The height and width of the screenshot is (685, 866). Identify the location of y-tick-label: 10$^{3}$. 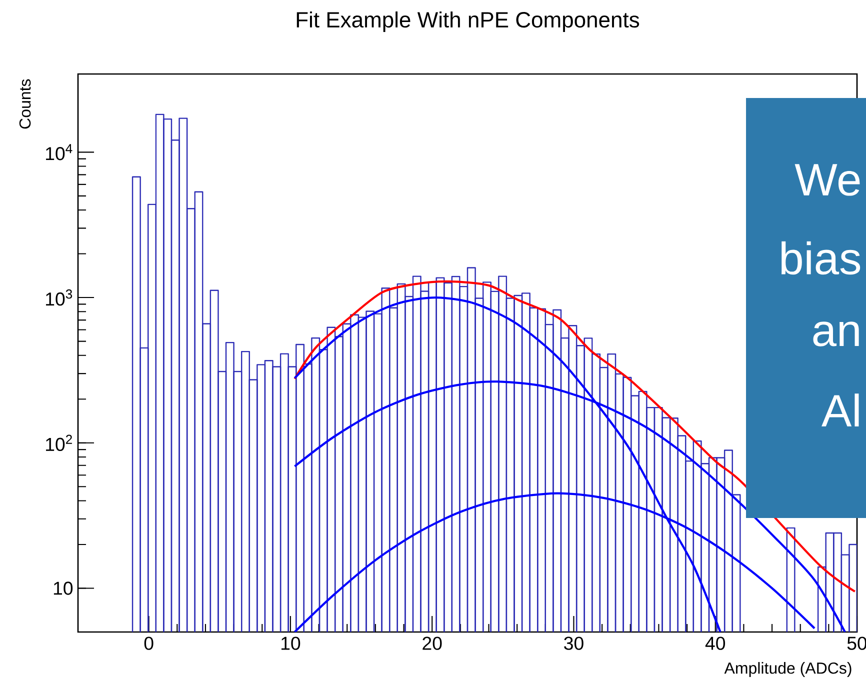
(59, 297).